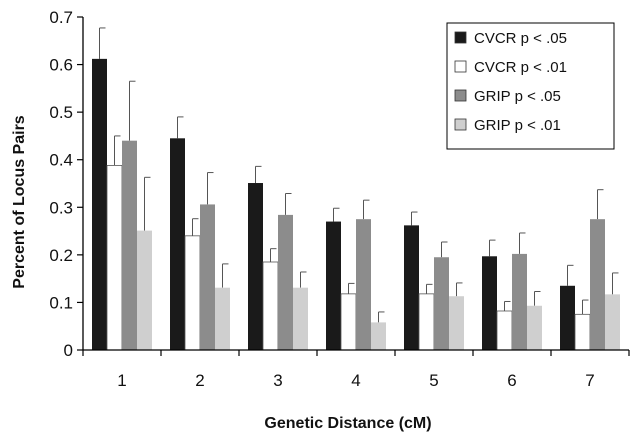  Describe the element at coordinates (517, 96) in the screenshot. I see `legend-label: GRIP p < .05` at that location.